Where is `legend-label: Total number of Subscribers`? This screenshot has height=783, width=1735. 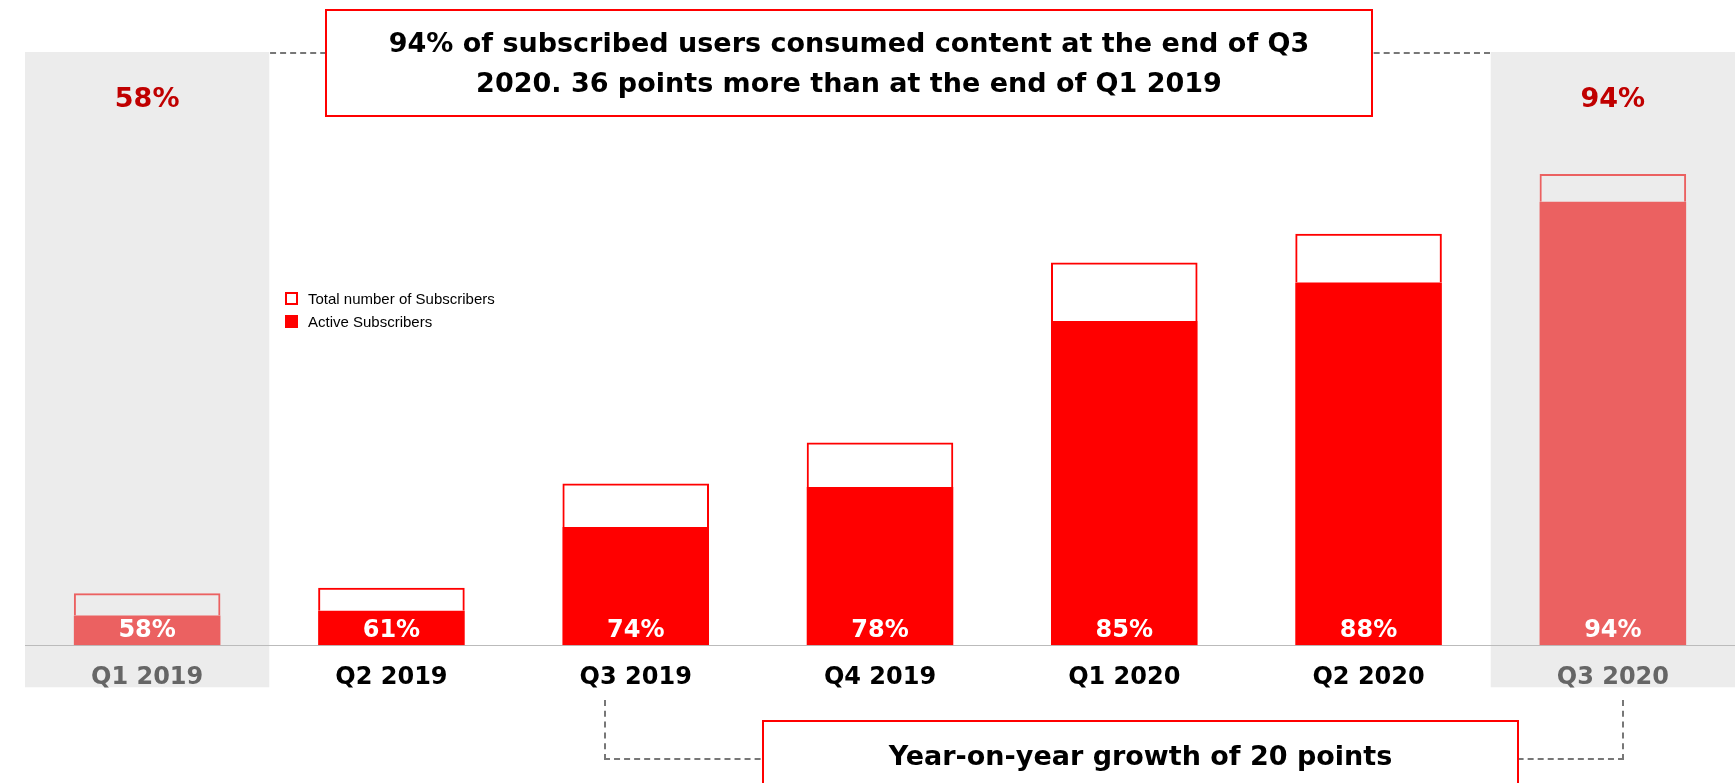
legend-label: Total number of Subscribers is located at coordinates (401, 298).